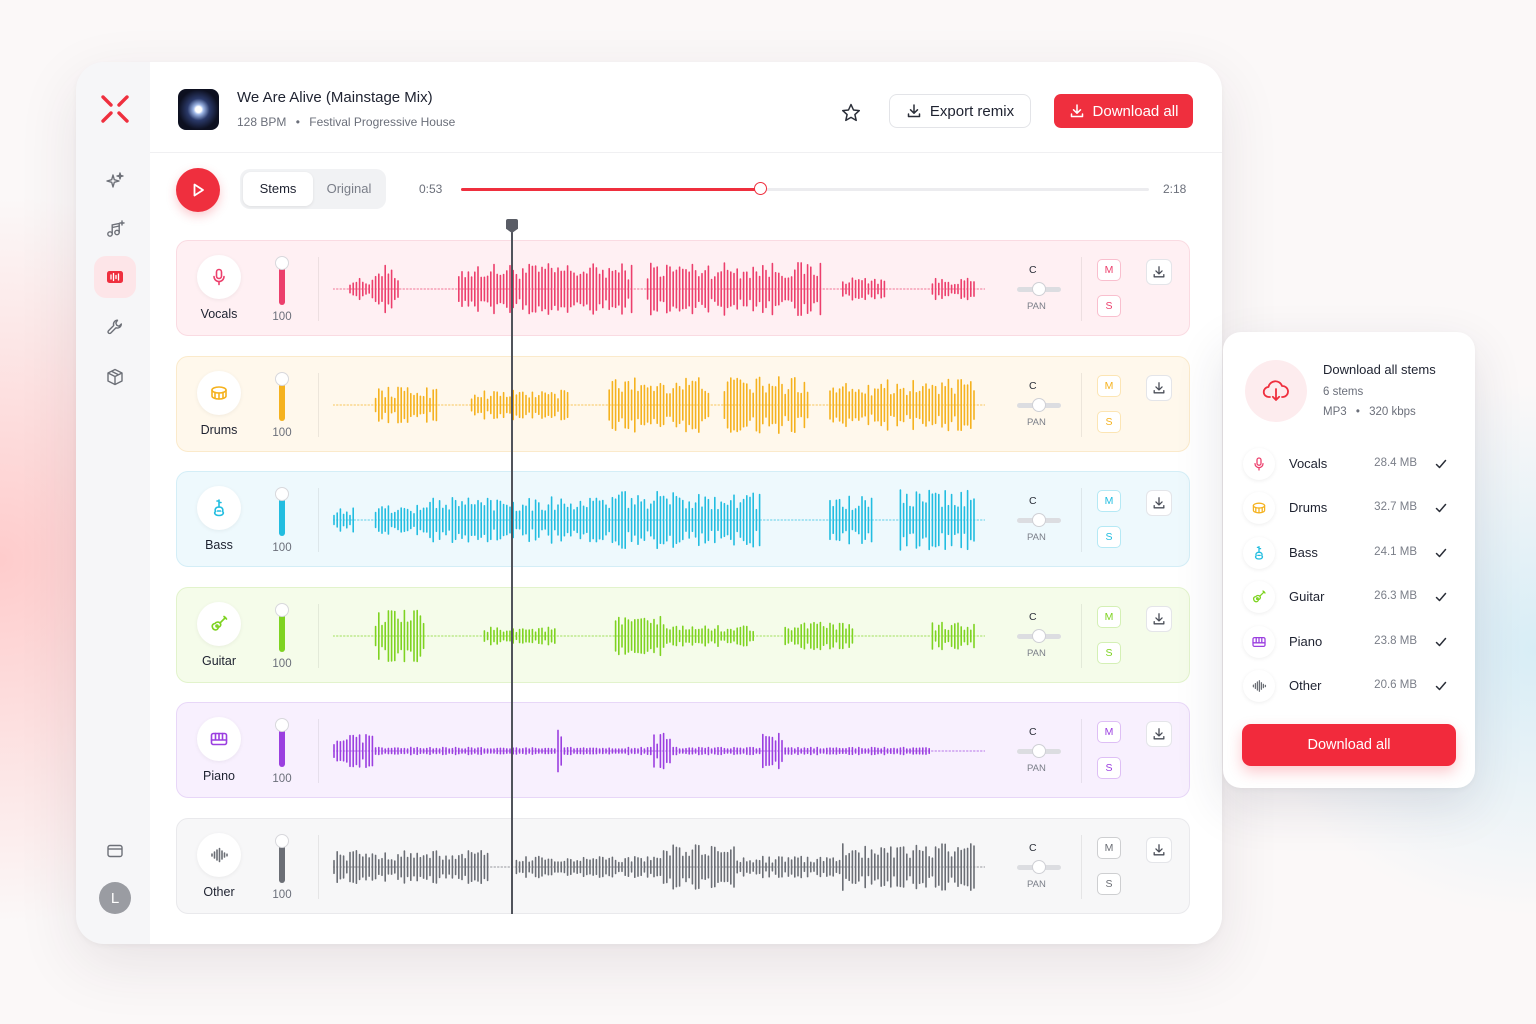 This screenshot has height=1024, width=1536. What do you see at coordinates (1349, 553) in the screenshot?
I see `download-item-bass: Bass 24.1 MB` at bounding box center [1349, 553].